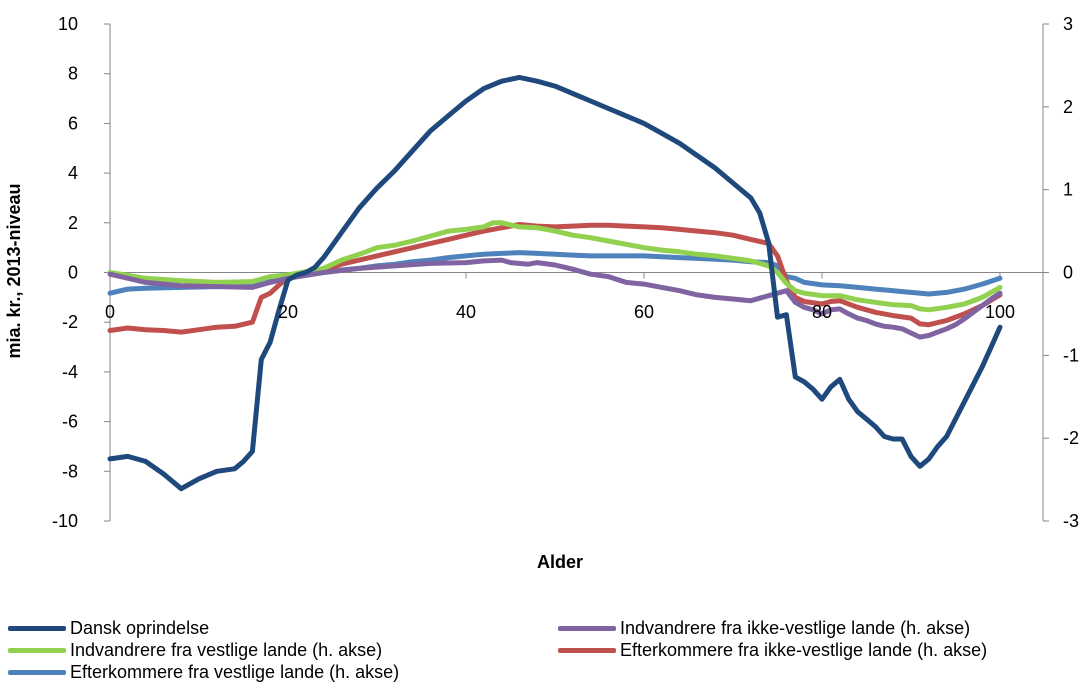  I want to click on right-tick-label: -3, so click(1071, 521).